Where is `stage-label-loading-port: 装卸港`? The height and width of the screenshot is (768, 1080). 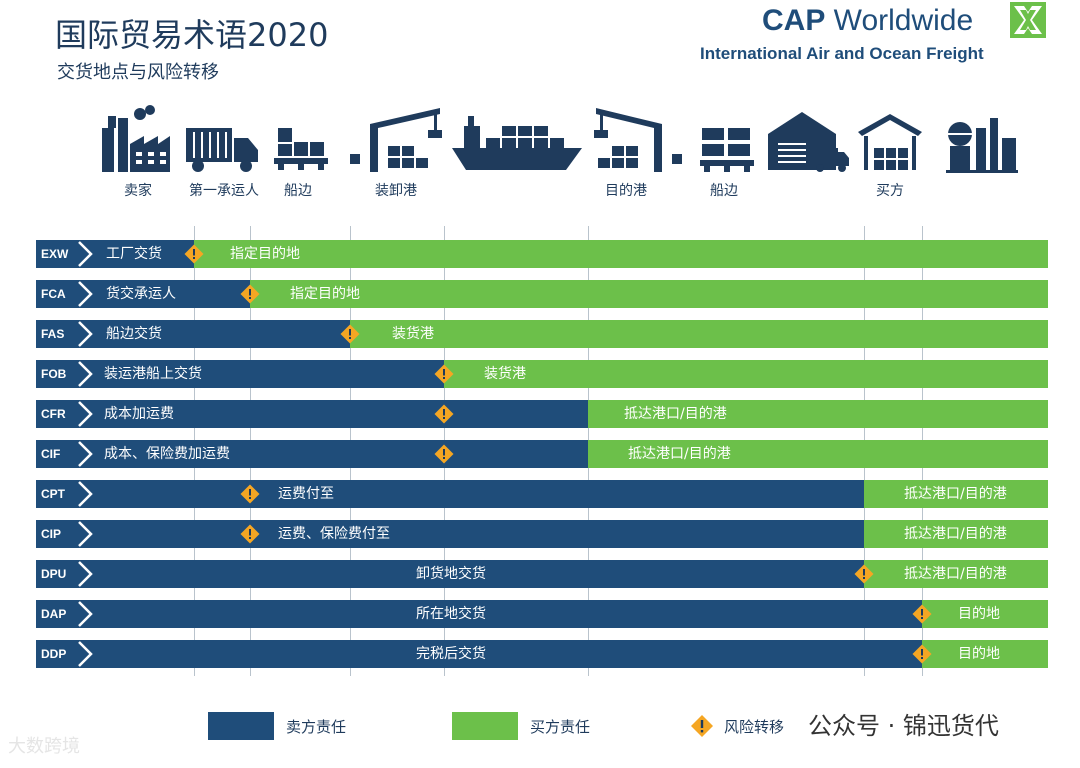 stage-label-loading-port: 装卸港 is located at coordinates (396, 191).